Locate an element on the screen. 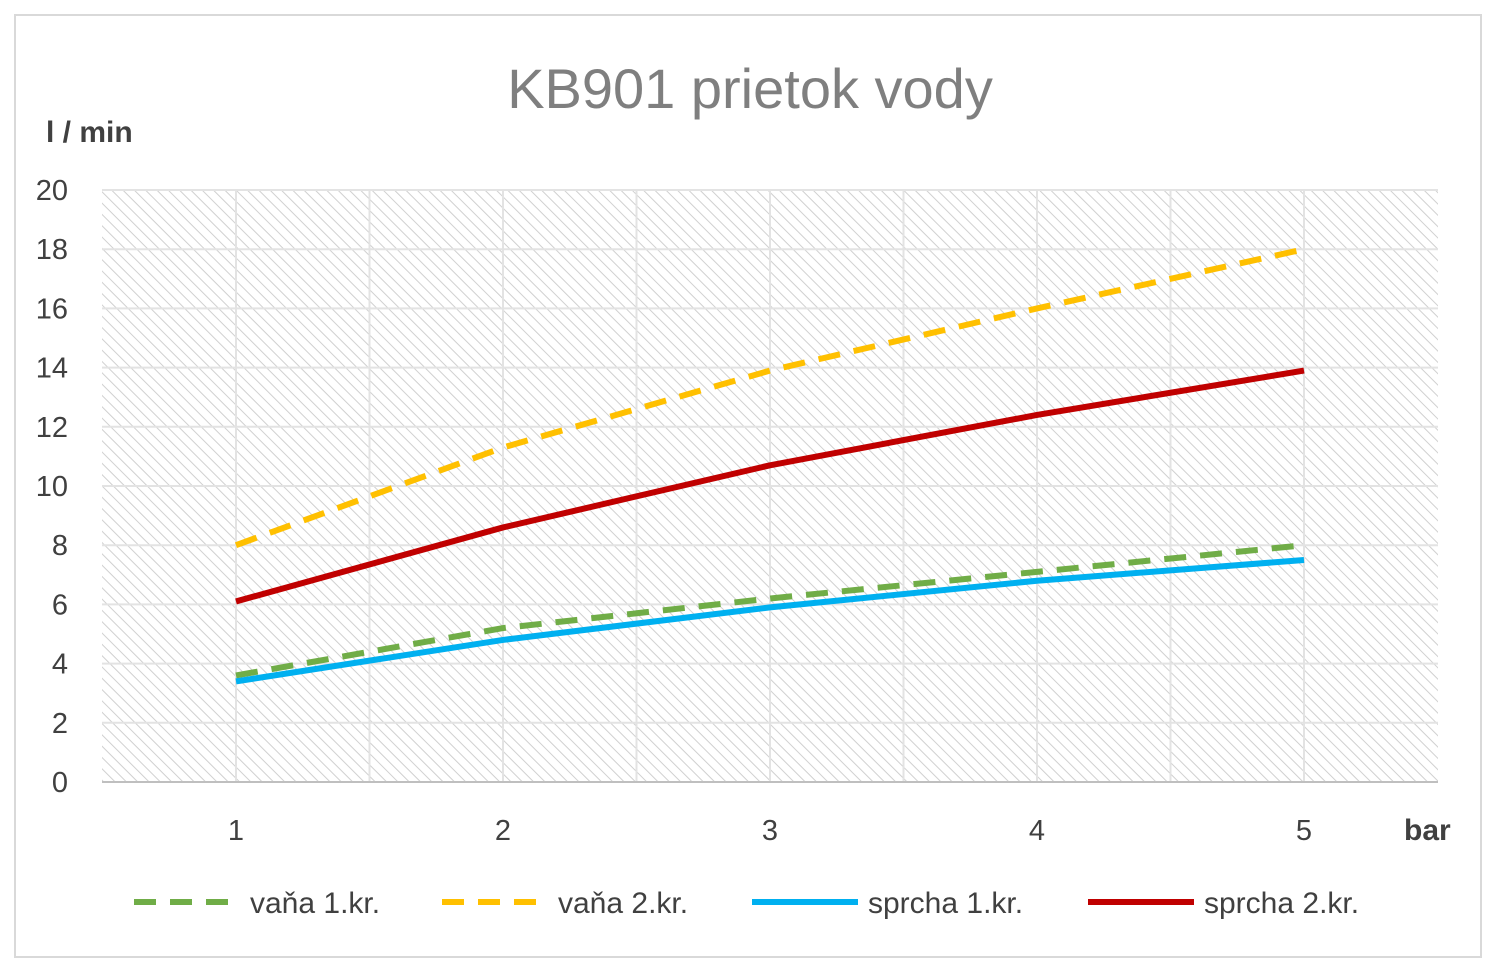 The image size is (1500, 974). x-axis-ticks: 1 2 3 4 5 is located at coordinates (770, 831).